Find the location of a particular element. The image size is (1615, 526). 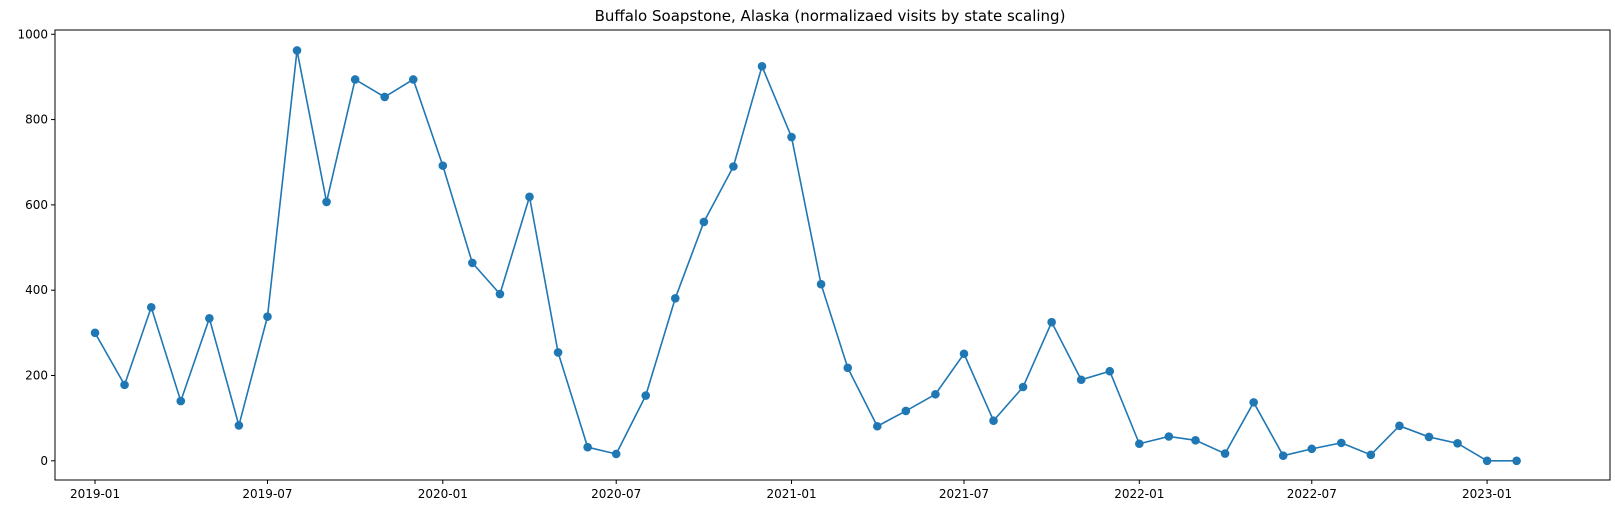

y-tick-label: 0 is located at coordinates (44, 461).